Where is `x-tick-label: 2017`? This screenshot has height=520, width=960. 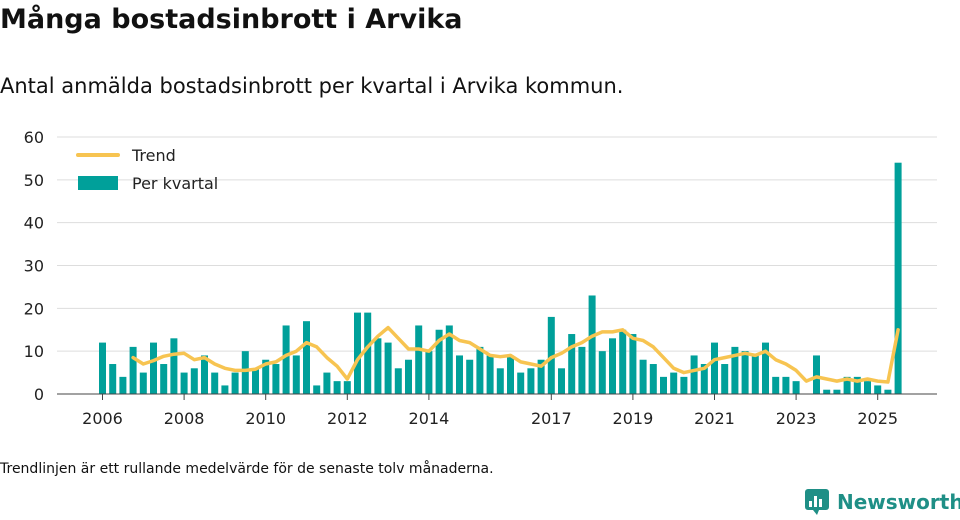
x-tick-label: 2017 is located at coordinates (551, 418).